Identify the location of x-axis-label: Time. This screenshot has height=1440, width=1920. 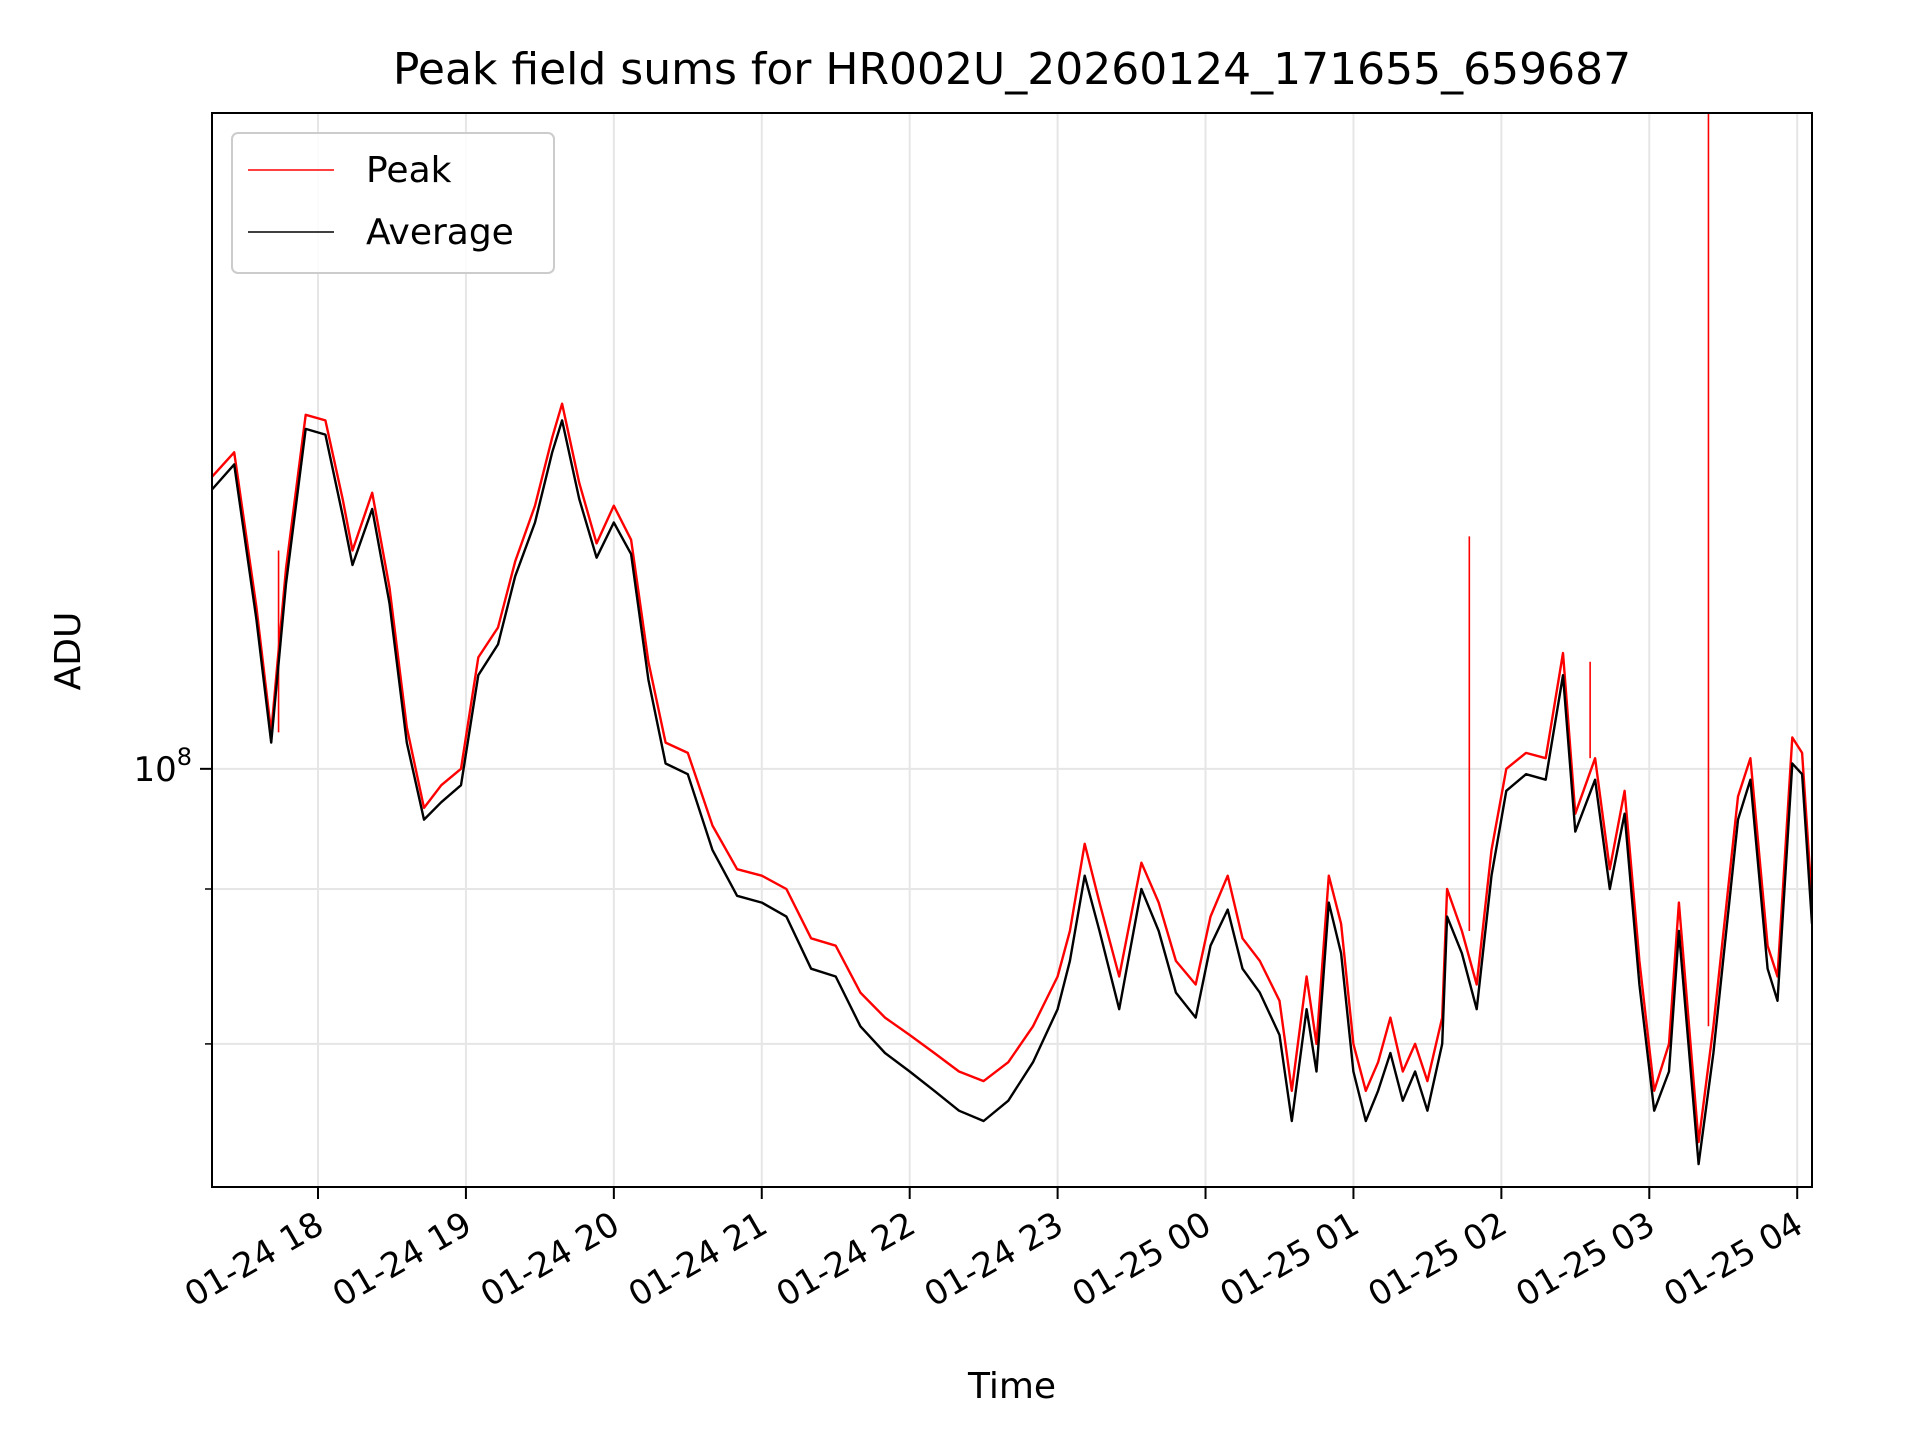
(1011, 1386).